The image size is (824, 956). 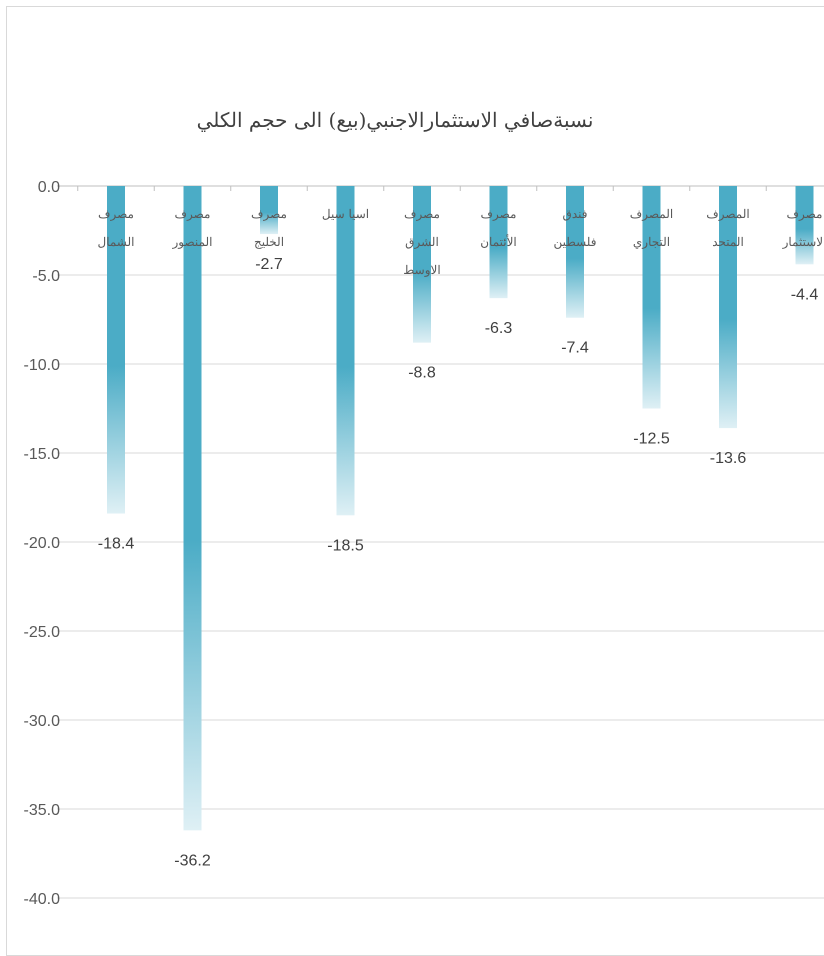 What do you see at coordinates (115, 242) in the screenshot?
I see `category-label: الشمال` at bounding box center [115, 242].